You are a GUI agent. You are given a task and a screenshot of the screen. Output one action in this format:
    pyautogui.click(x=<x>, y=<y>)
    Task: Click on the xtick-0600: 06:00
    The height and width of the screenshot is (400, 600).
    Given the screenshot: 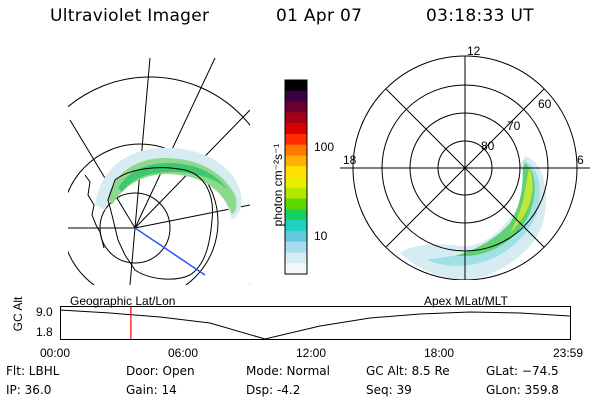 What is the action you would take?
    pyautogui.click(x=183, y=353)
    